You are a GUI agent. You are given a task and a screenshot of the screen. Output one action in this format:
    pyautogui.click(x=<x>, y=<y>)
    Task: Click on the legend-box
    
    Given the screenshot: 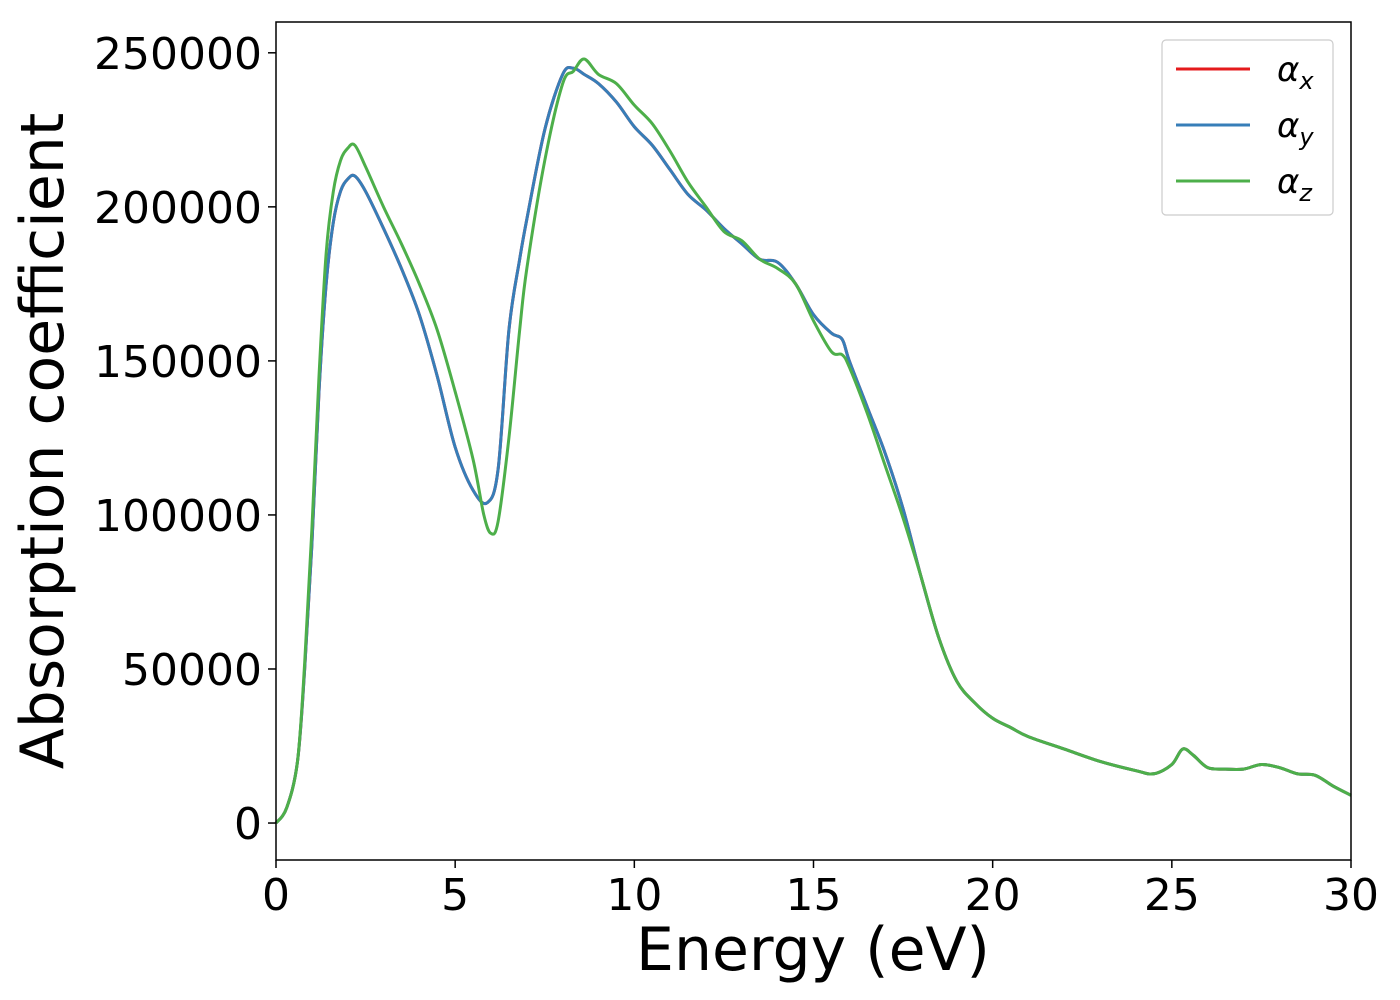 What is the action you would take?
    pyautogui.click(x=1247, y=127)
    